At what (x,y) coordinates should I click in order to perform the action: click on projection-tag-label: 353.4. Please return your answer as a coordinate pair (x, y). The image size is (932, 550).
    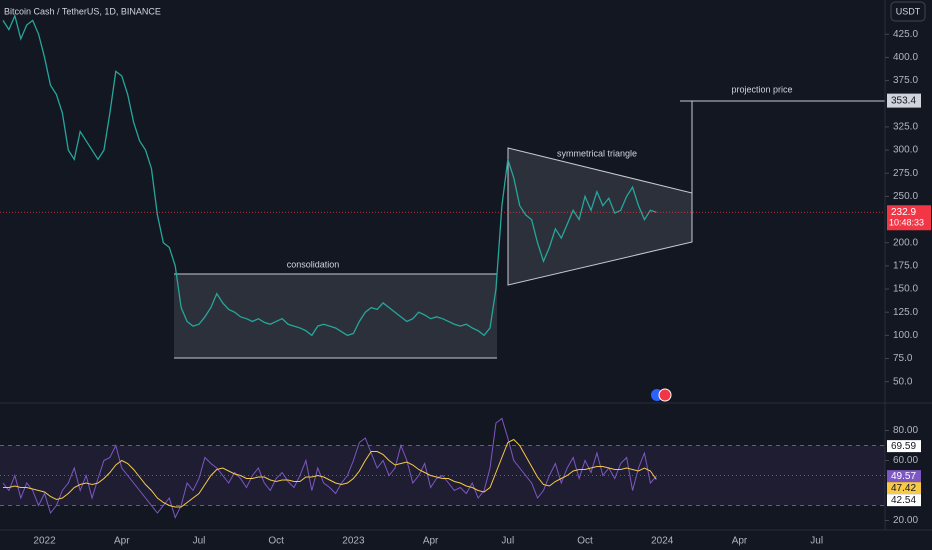
    Looking at the image, I should click on (903, 100).